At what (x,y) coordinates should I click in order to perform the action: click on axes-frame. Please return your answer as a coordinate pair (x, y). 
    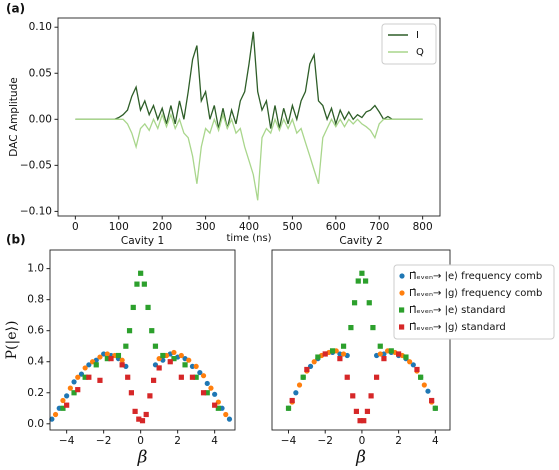
    Looking at the image, I should click on (142, 340).